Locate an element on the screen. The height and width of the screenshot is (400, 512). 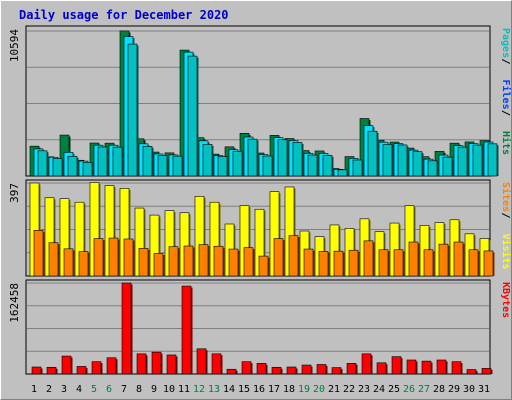
x-tick-label-day-12: 12 is located at coordinates (199, 389).